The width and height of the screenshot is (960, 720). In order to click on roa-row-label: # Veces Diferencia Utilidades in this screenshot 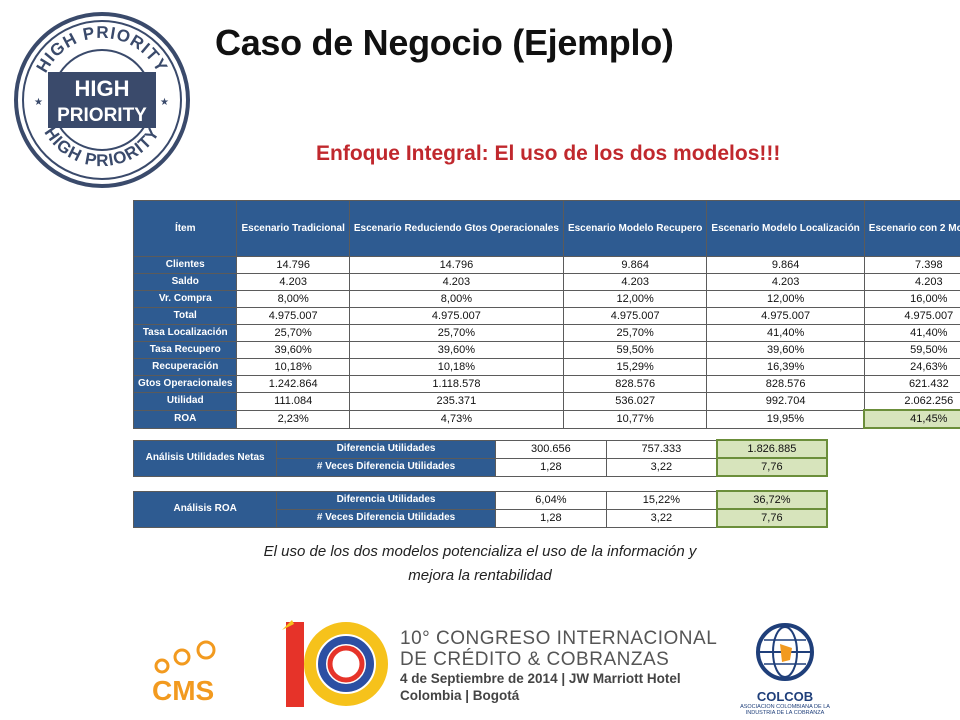, I will do `click(386, 518)`.